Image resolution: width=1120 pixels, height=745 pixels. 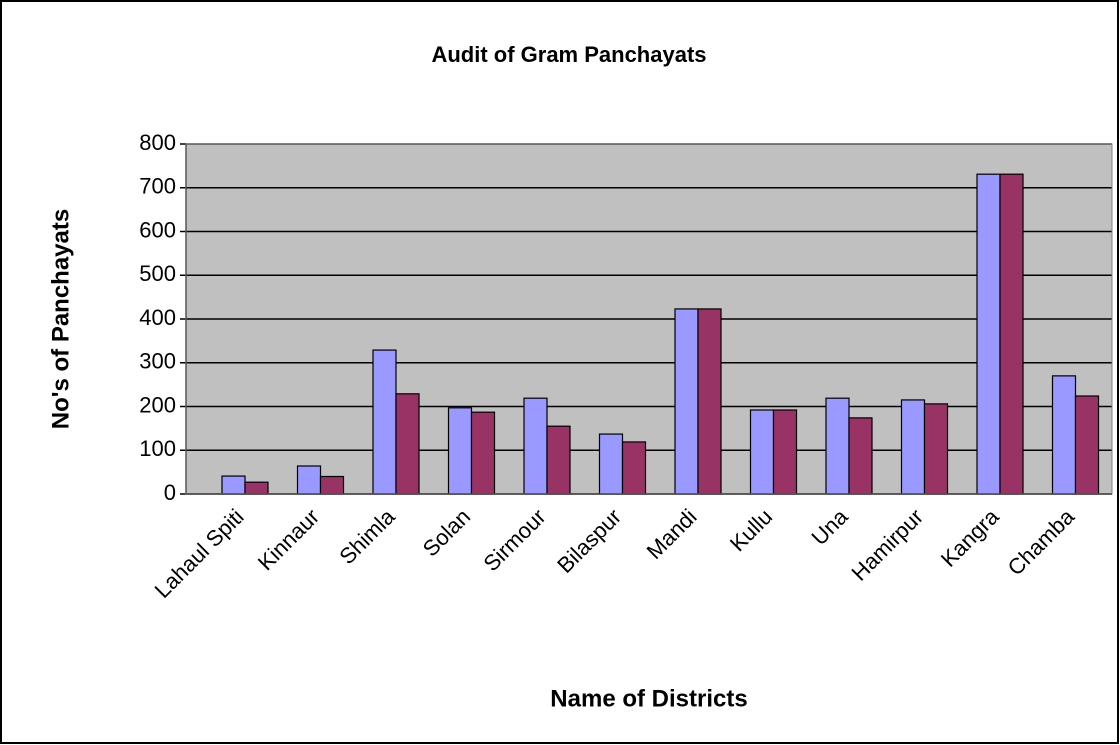 What do you see at coordinates (157, 361) in the screenshot?
I see `y-tick-label: 300` at bounding box center [157, 361].